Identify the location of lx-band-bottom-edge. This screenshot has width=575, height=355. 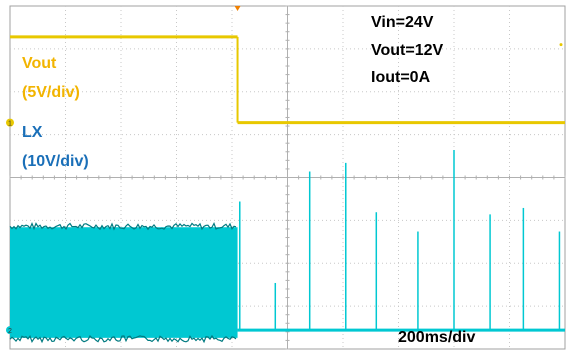
(123, 339).